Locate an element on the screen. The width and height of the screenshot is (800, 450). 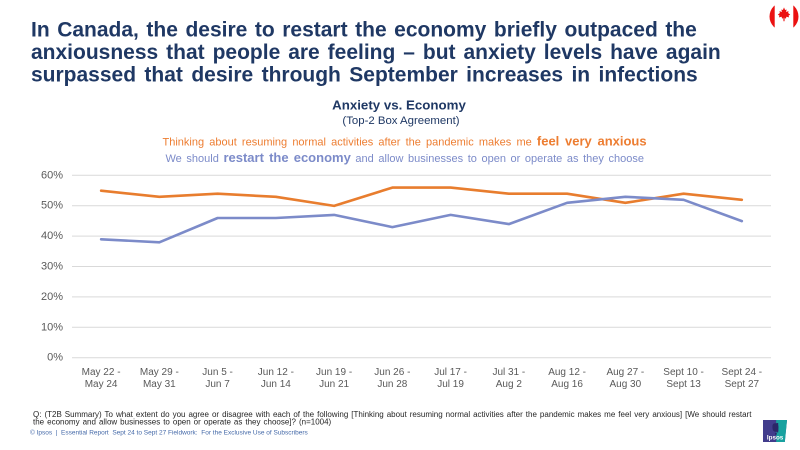
svg-text: 10% is located at coordinates (52, 327).